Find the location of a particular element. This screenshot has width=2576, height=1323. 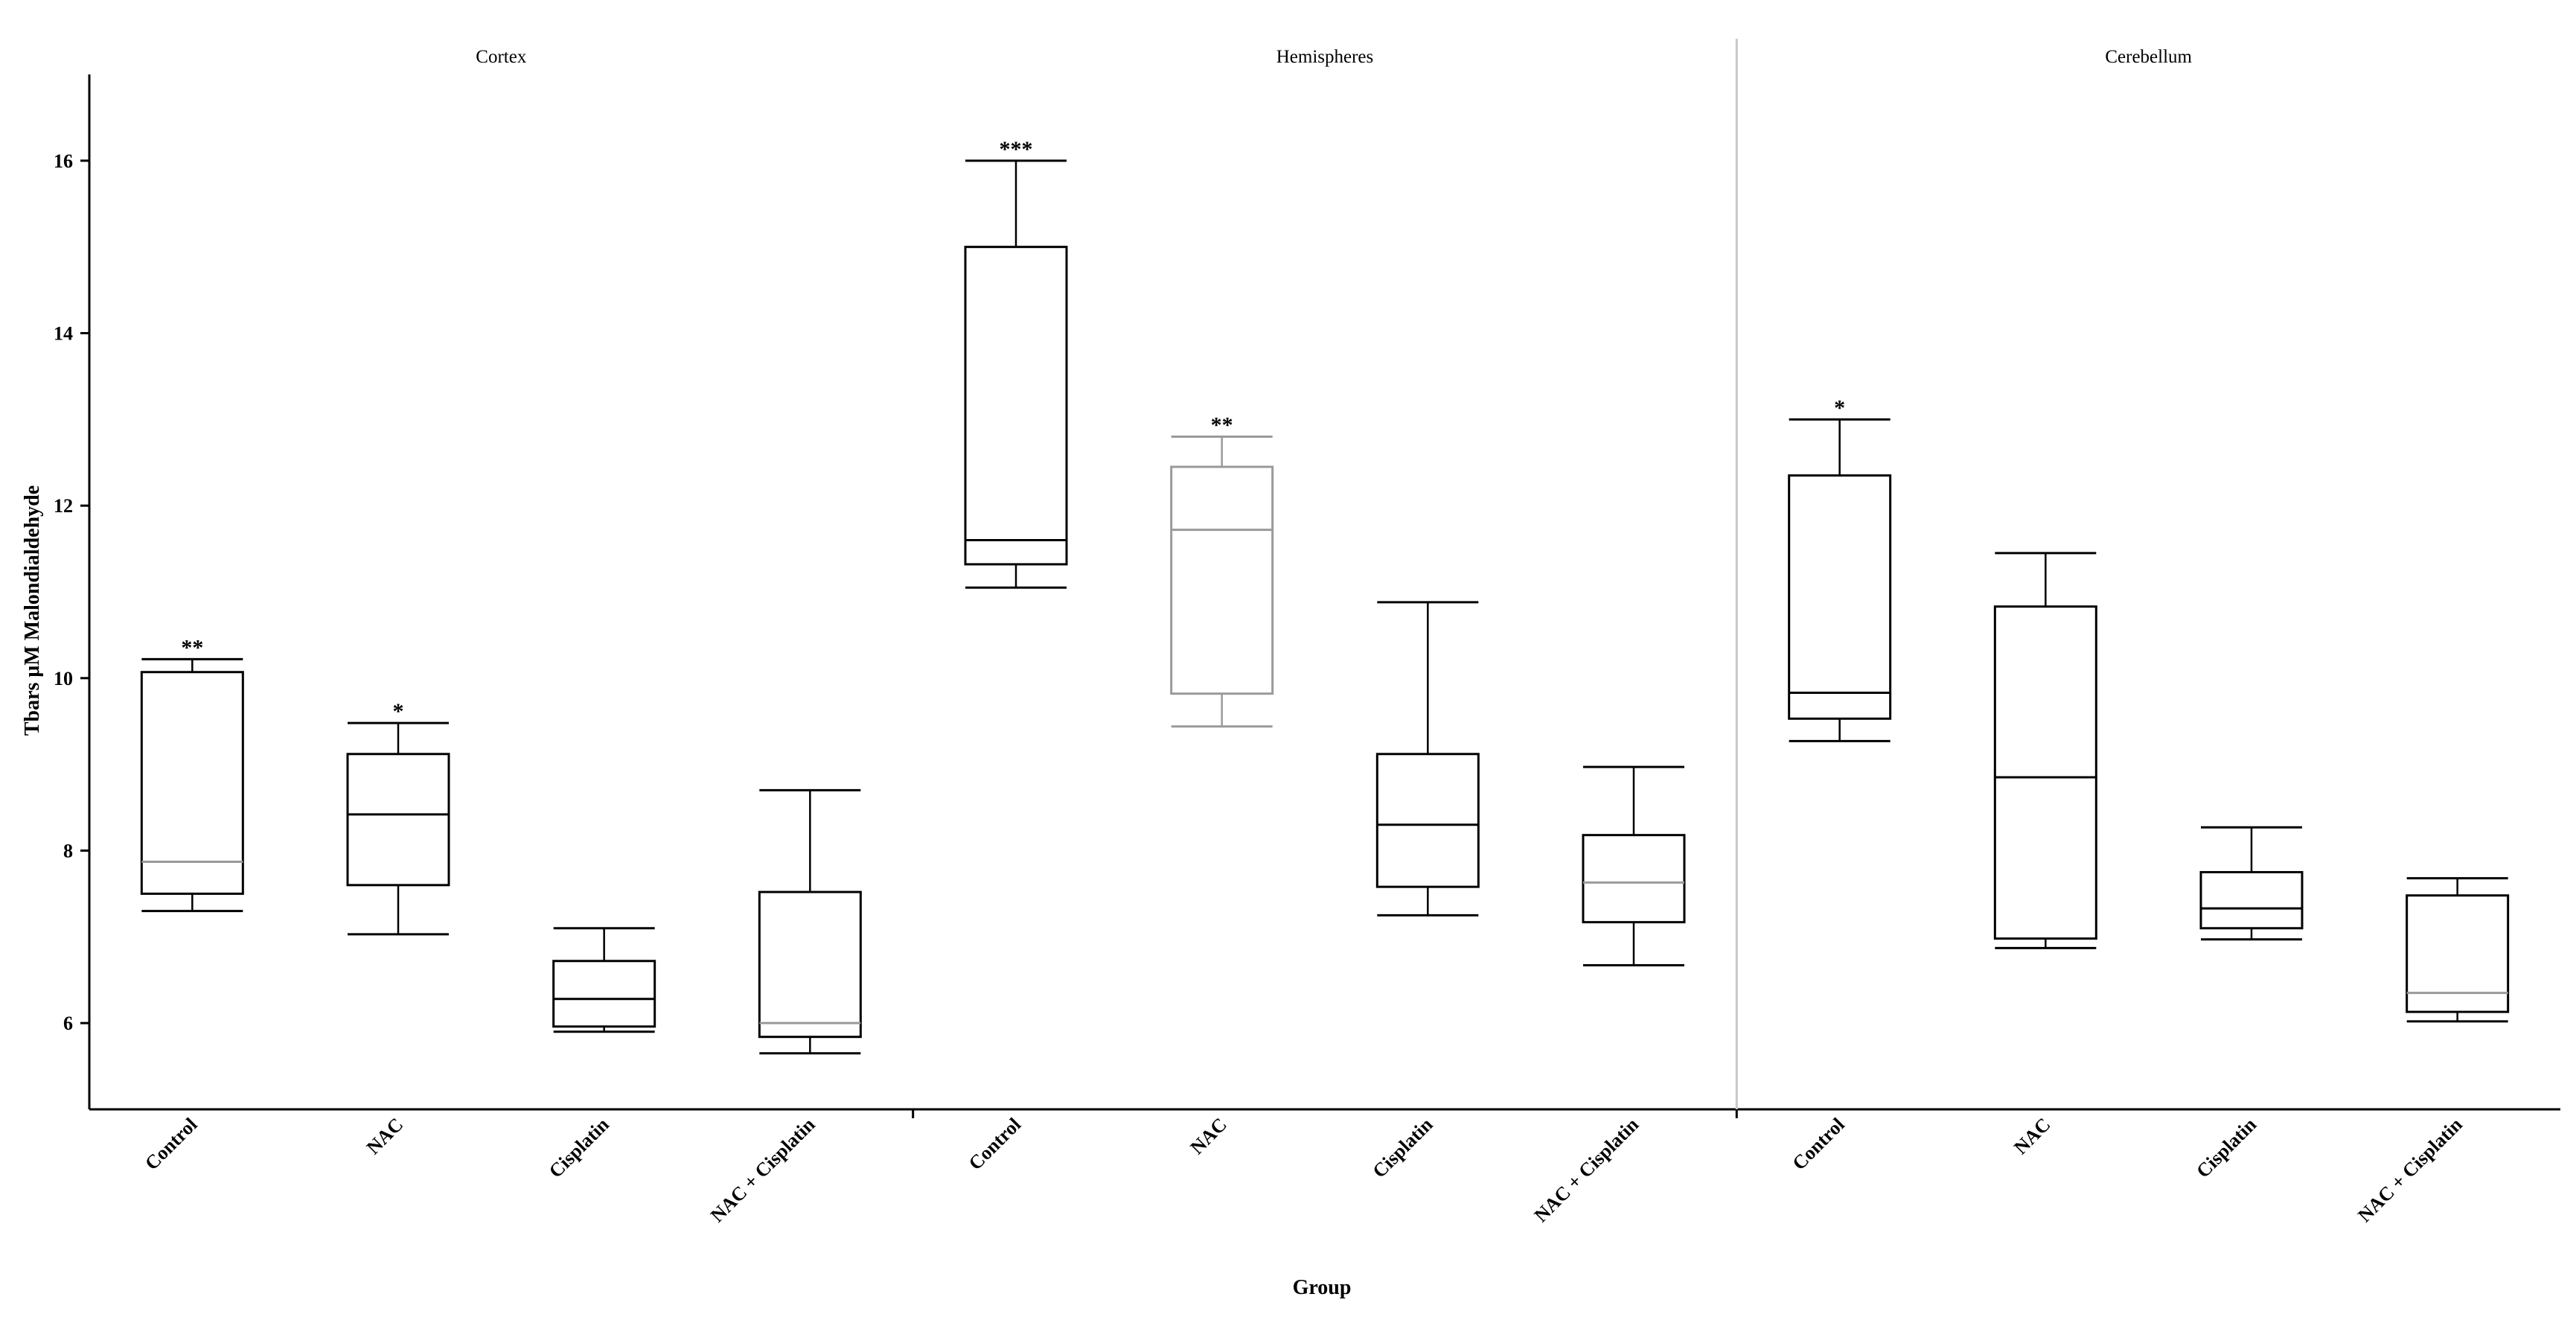

y-tick-label: 8 is located at coordinates (68, 852).